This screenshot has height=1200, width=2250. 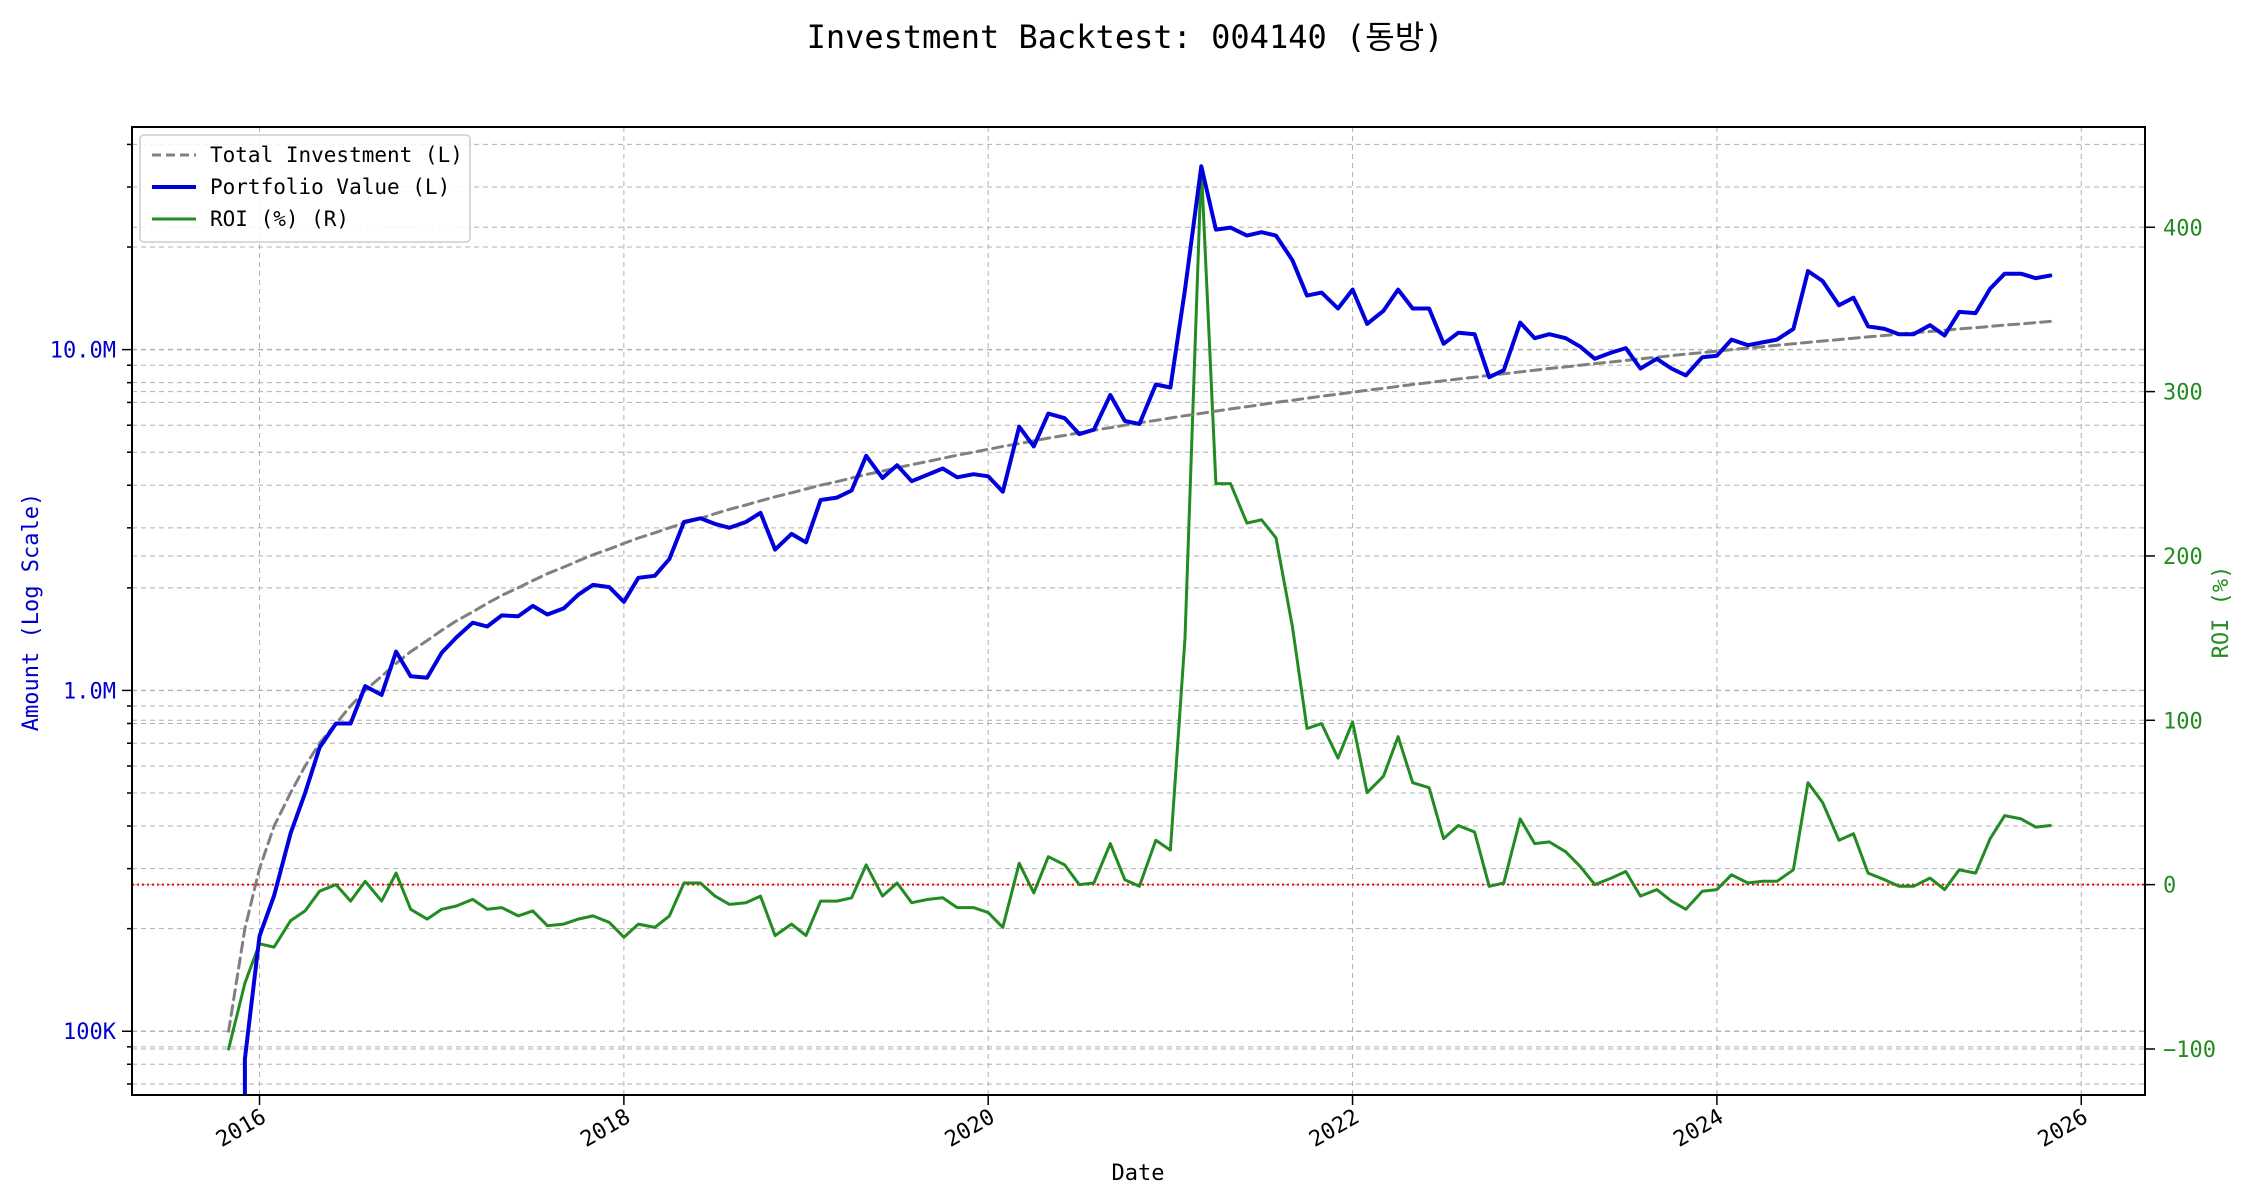 What do you see at coordinates (2221, 612) in the screenshot?
I see `y-right-axis-label: ROI (%)` at bounding box center [2221, 612].